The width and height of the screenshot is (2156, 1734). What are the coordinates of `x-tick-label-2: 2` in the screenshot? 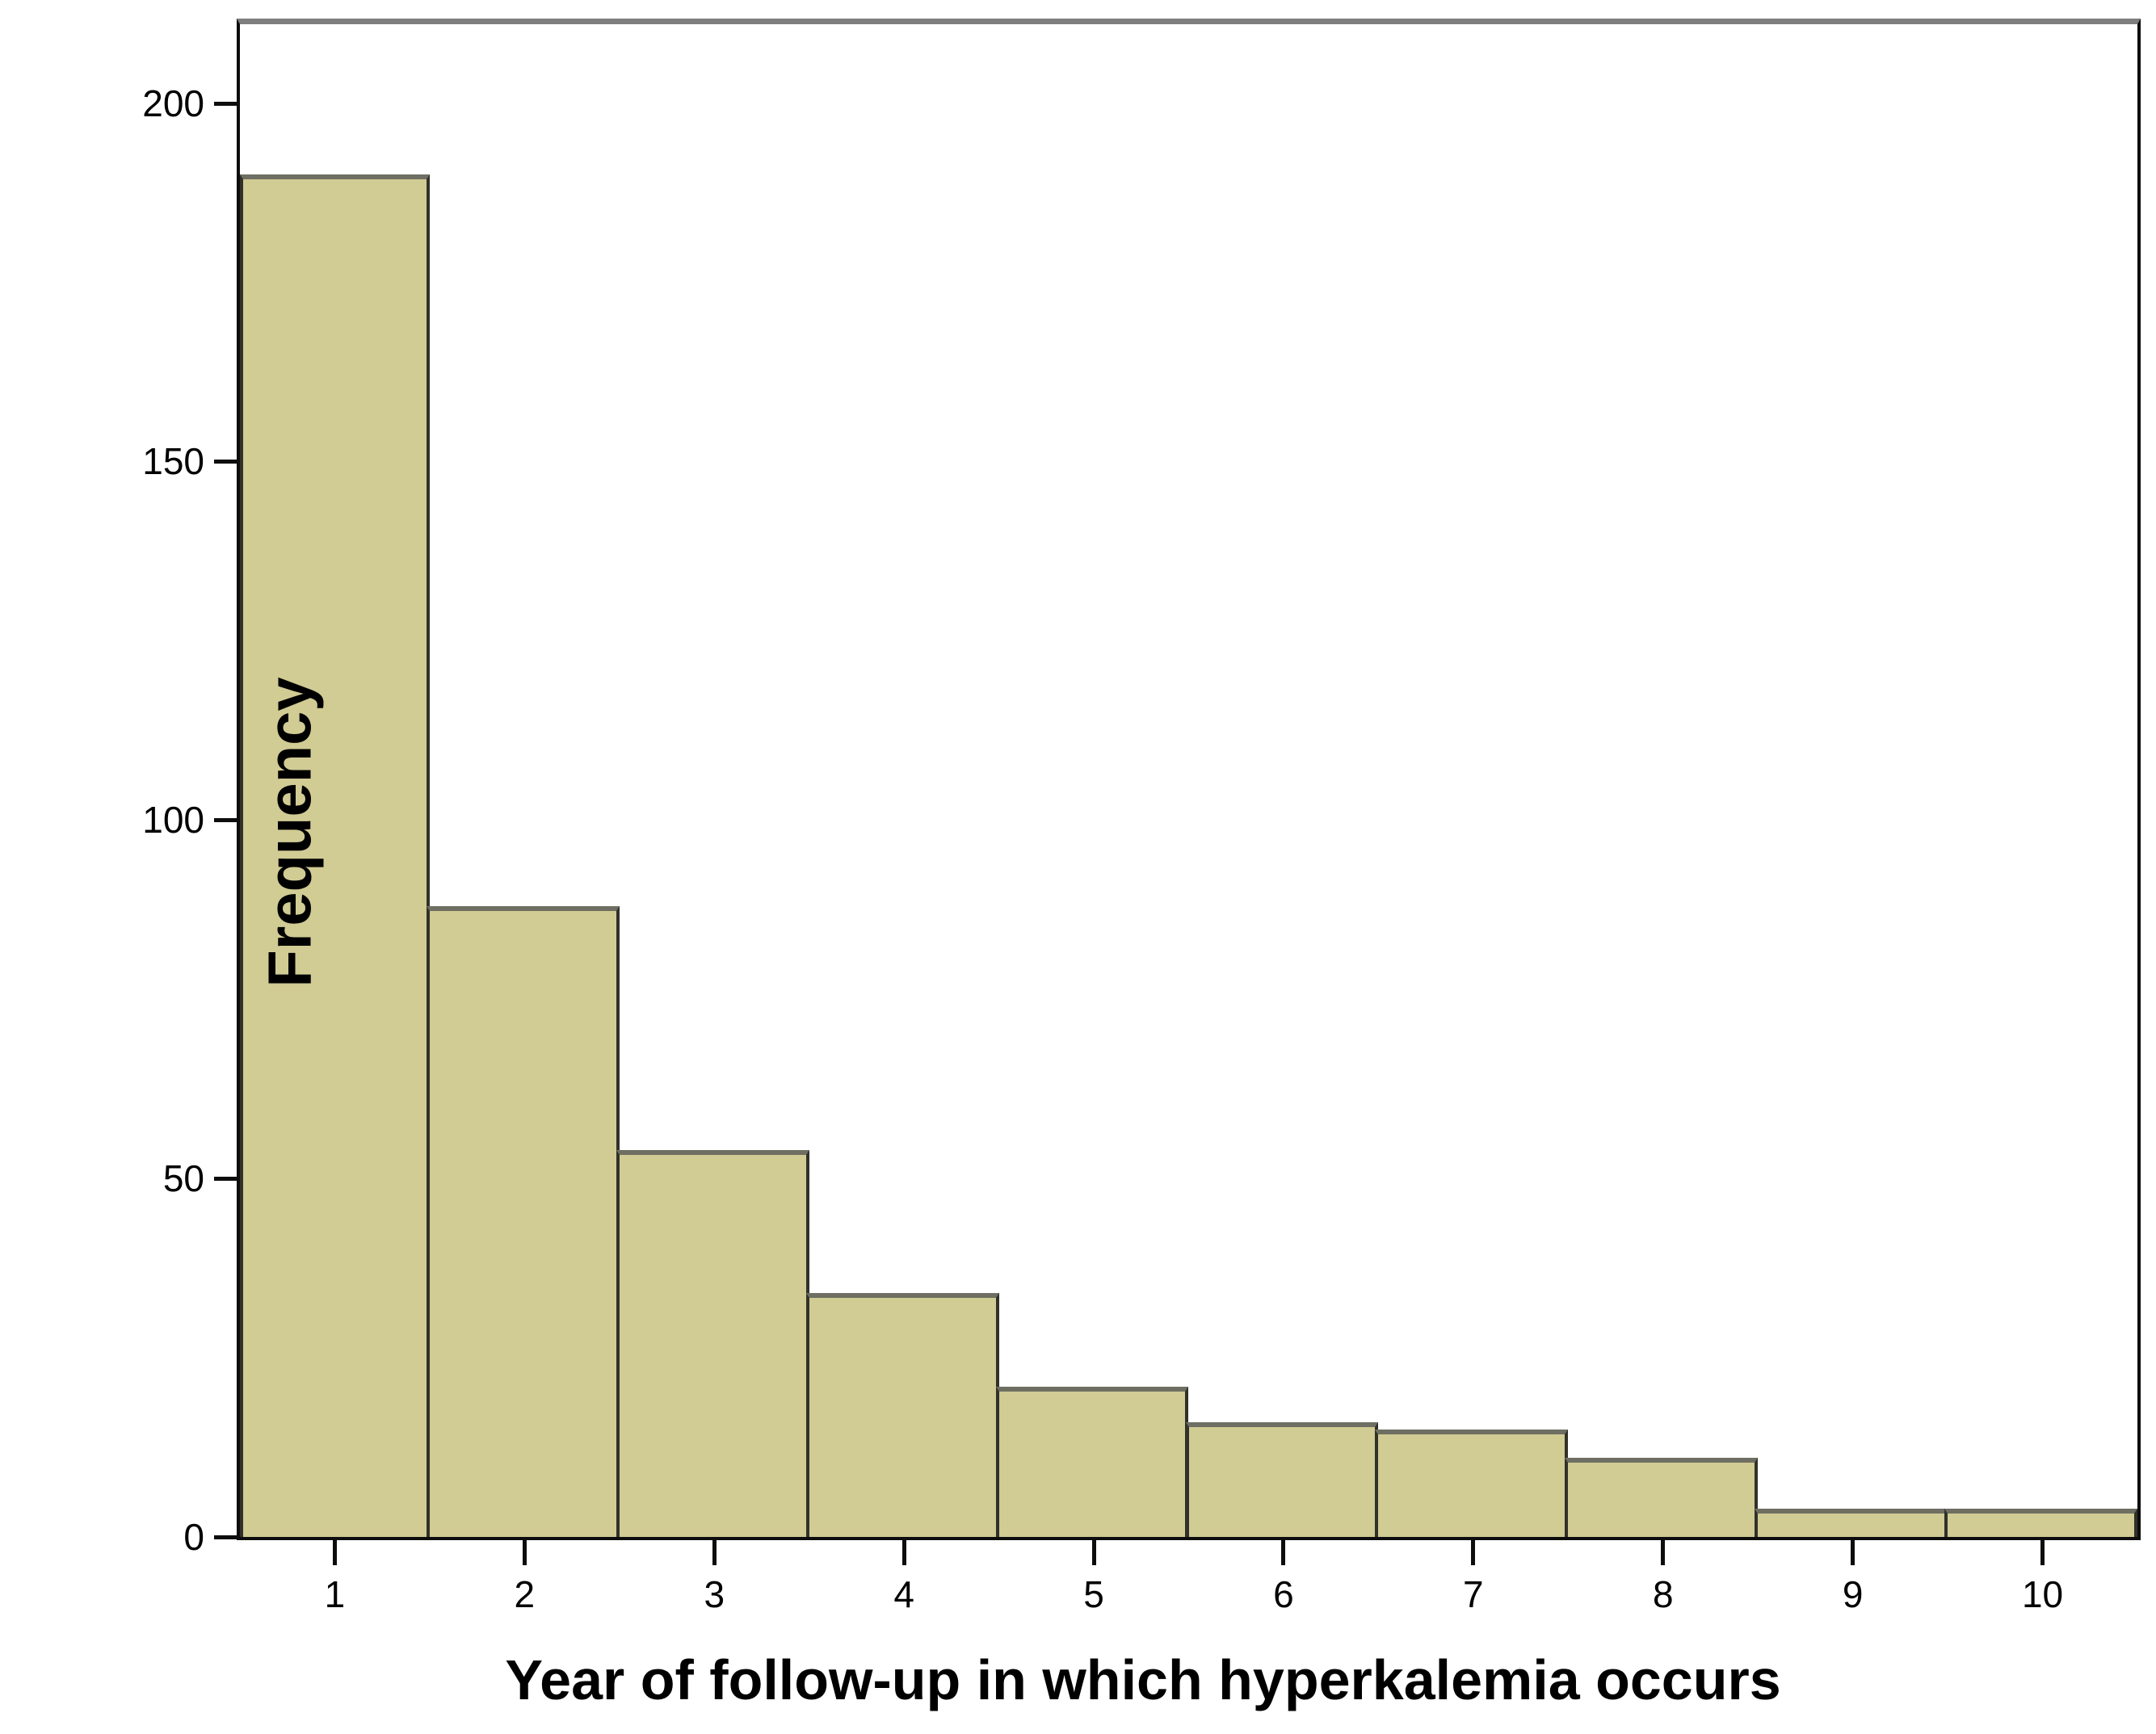 It's located at (525, 1594).